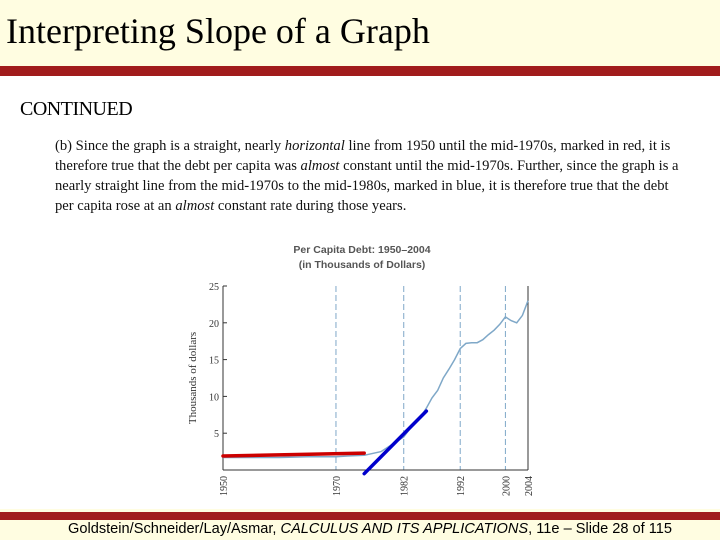 This screenshot has height=540, width=720. Describe the element at coordinates (420, 378) in the screenshot. I see `gridlines` at that location.